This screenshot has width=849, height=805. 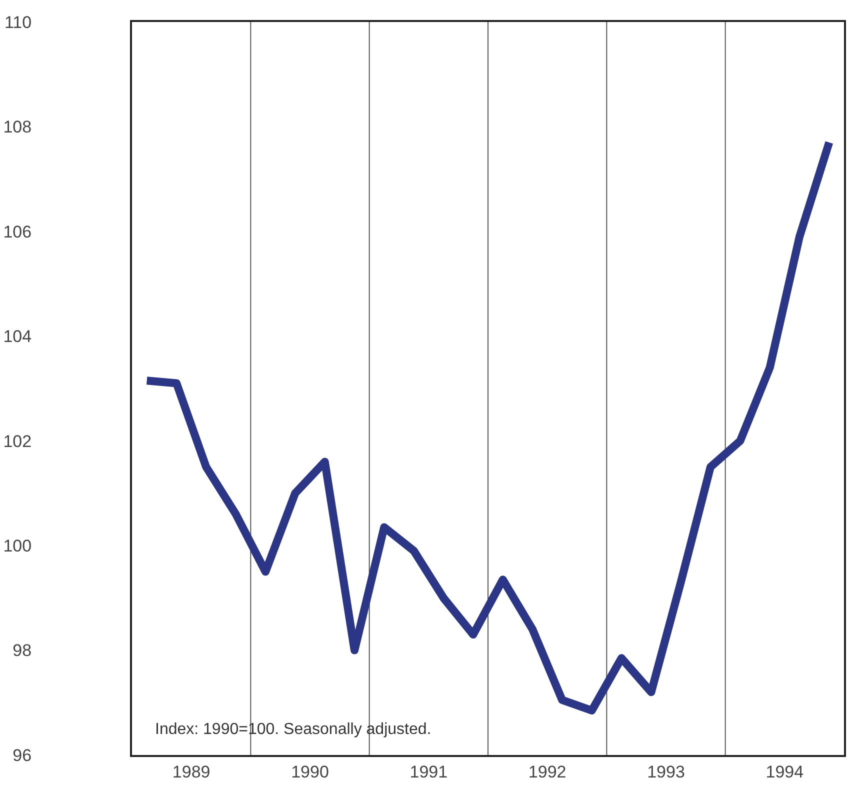 What do you see at coordinates (17, 336) in the screenshot?
I see `y-tick-label: 104` at bounding box center [17, 336].